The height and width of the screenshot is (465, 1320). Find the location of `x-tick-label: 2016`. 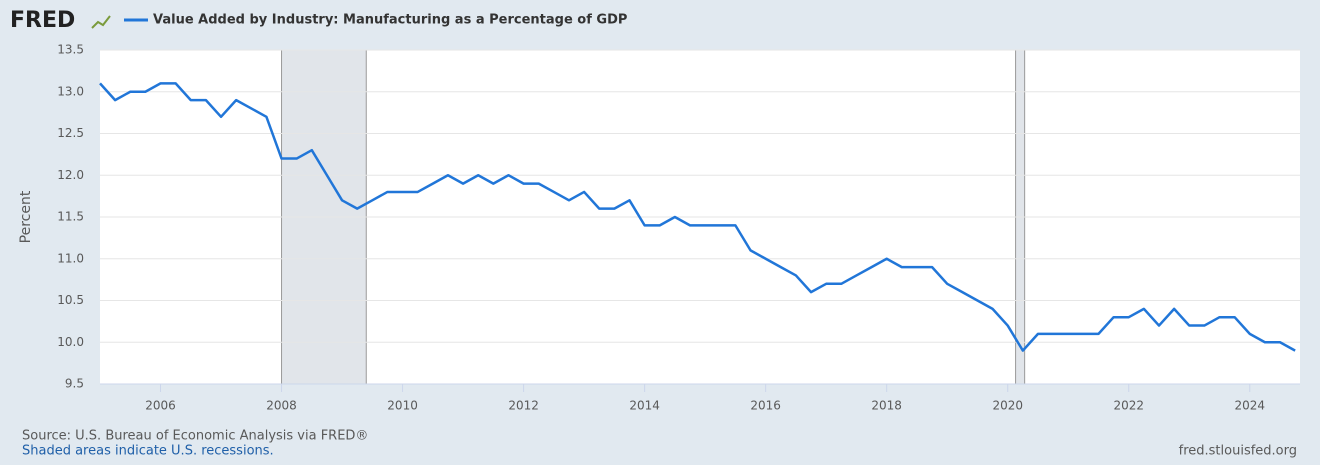

x-tick-label: 2016 is located at coordinates (765, 406).